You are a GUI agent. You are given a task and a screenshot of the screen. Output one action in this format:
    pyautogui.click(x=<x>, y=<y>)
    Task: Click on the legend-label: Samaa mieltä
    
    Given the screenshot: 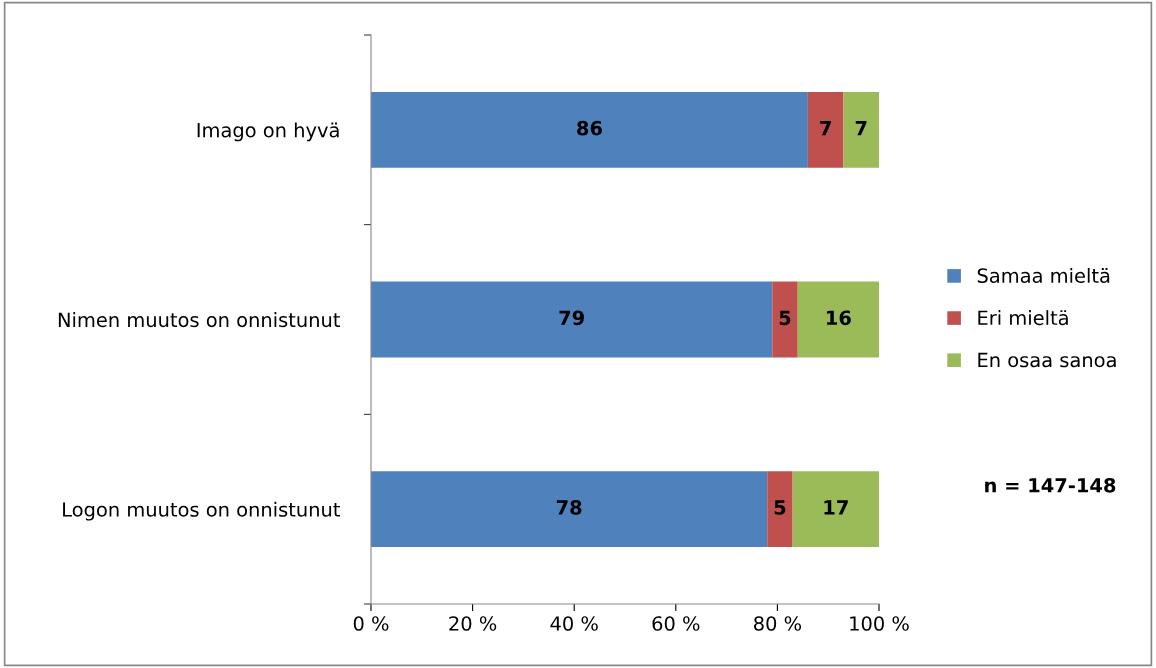 What is the action you would take?
    pyautogui.click(x=1043, y=275)
    